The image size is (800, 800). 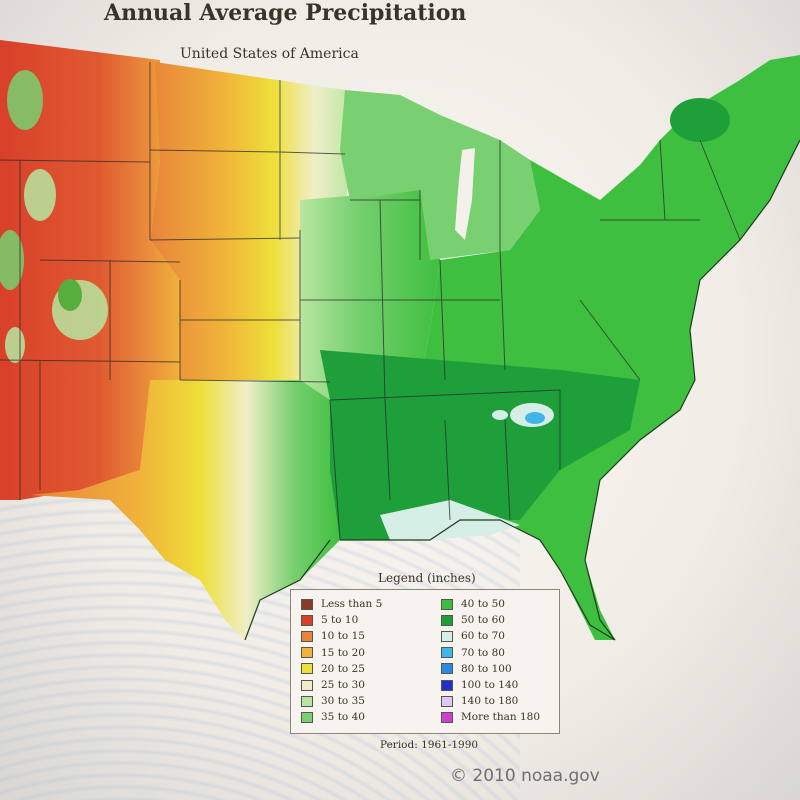 I want to click on legend-title: Legend (inches), so click(x=427, y=578).